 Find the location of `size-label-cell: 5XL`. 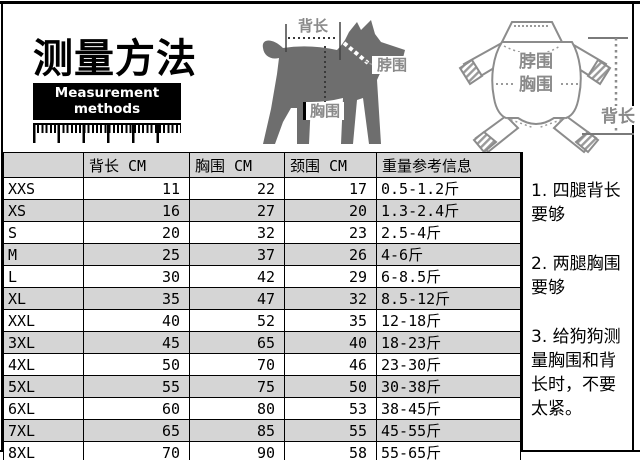

size-label-cell: 5XL is located at coordinates (43, 386).